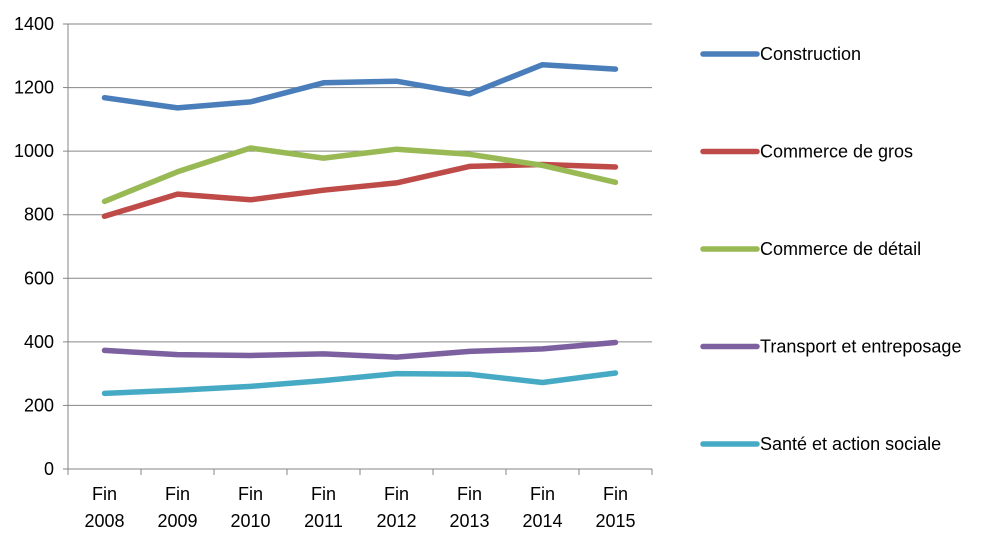 The width and height of the screenshot is (984, 535). What do you see at coordinates (615, 507) in the screenshot?
I see `x-tick-label: Fin 2015` at bounding box center [615, 507].